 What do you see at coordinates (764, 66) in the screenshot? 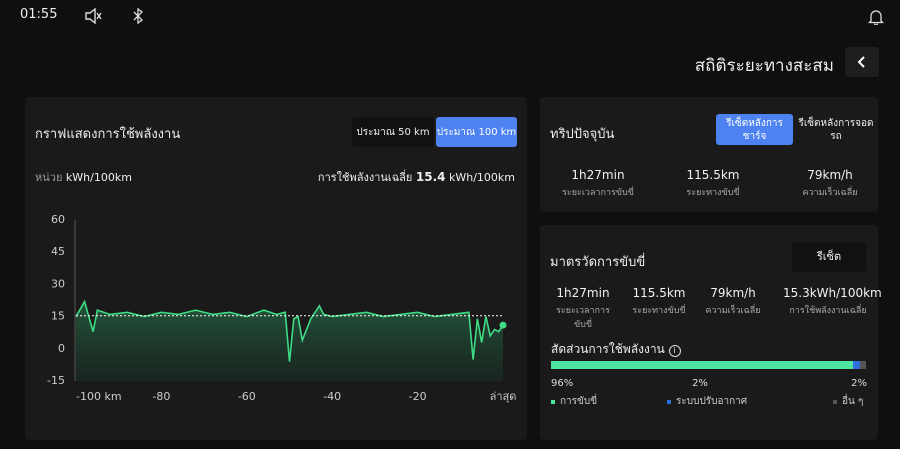
I see `page-title: สถิติระยะทางสะสม` at bounding box center [764, 66].